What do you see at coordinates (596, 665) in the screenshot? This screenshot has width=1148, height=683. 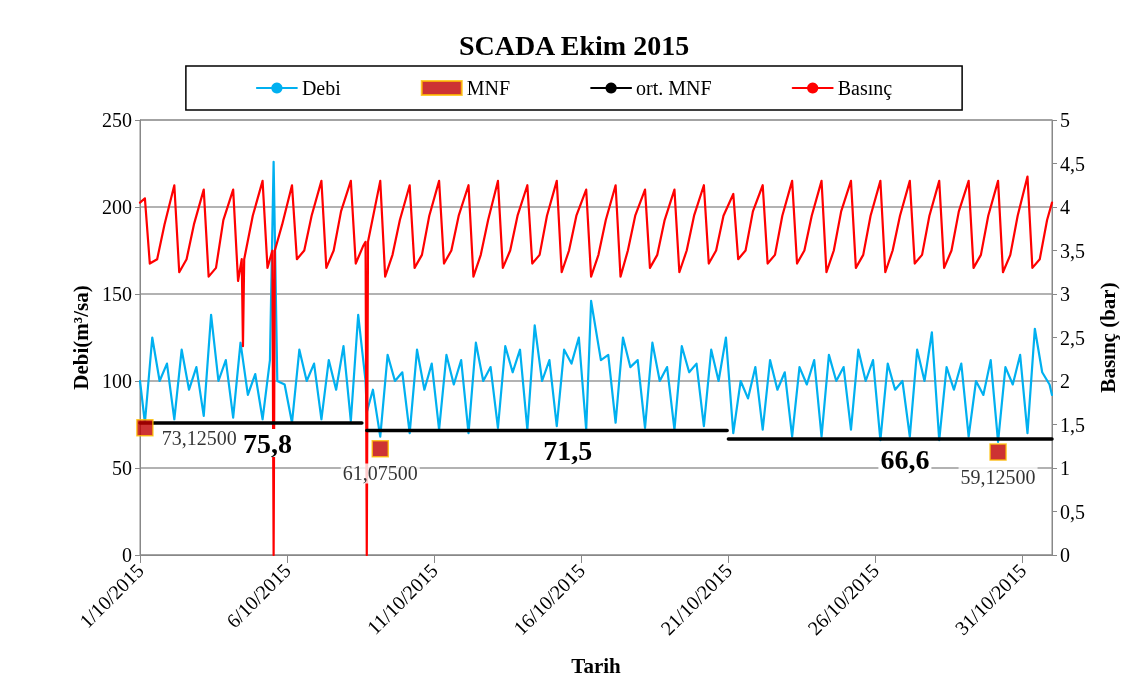 I see `x-axis-title: Tarih` at bounding box center [596, 665].